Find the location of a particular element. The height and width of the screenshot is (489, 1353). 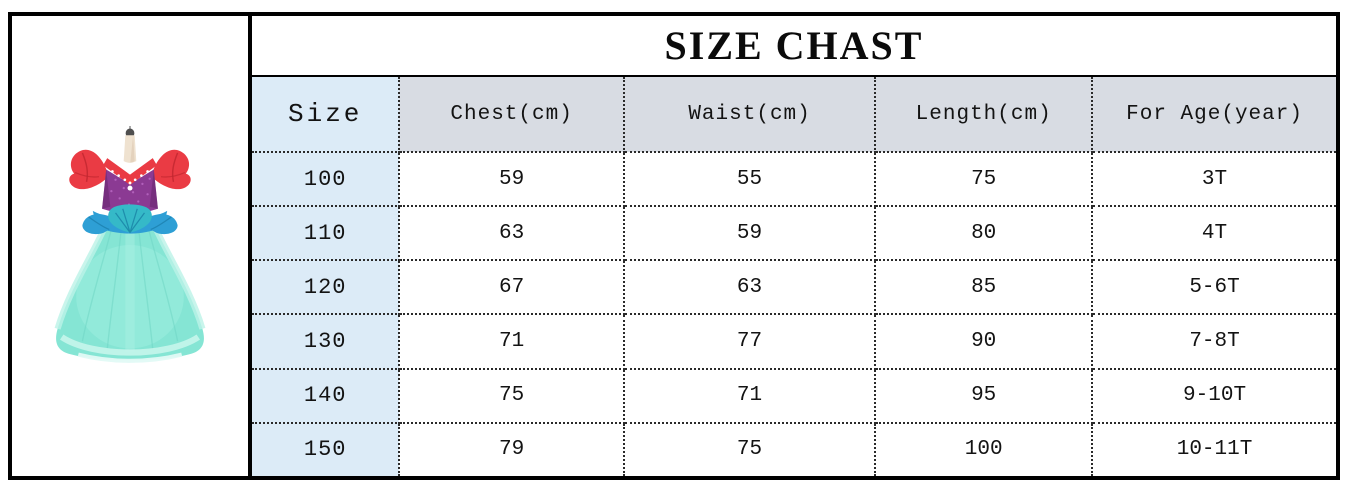

cell-length: 100 is located at coordinates (984, 449).